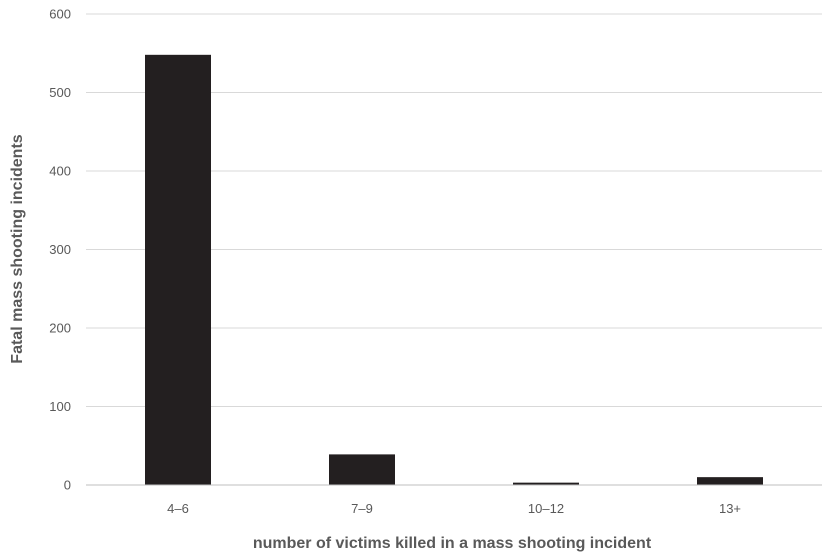 This screenshot has width=828, height=554. I want to click on x-tick-label: 13+, so click(730, 508).